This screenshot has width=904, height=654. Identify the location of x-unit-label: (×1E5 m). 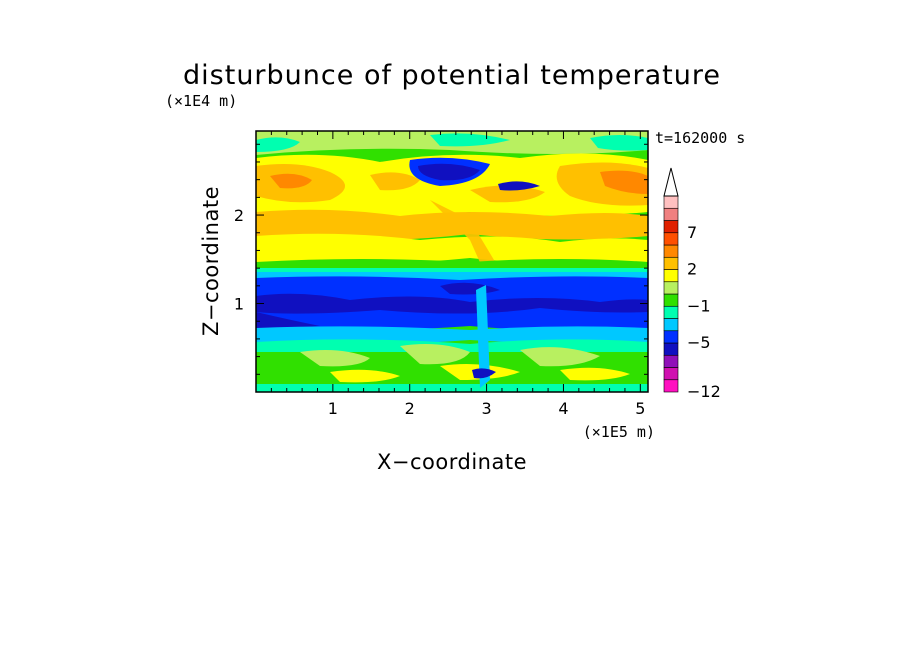
(619, 432).